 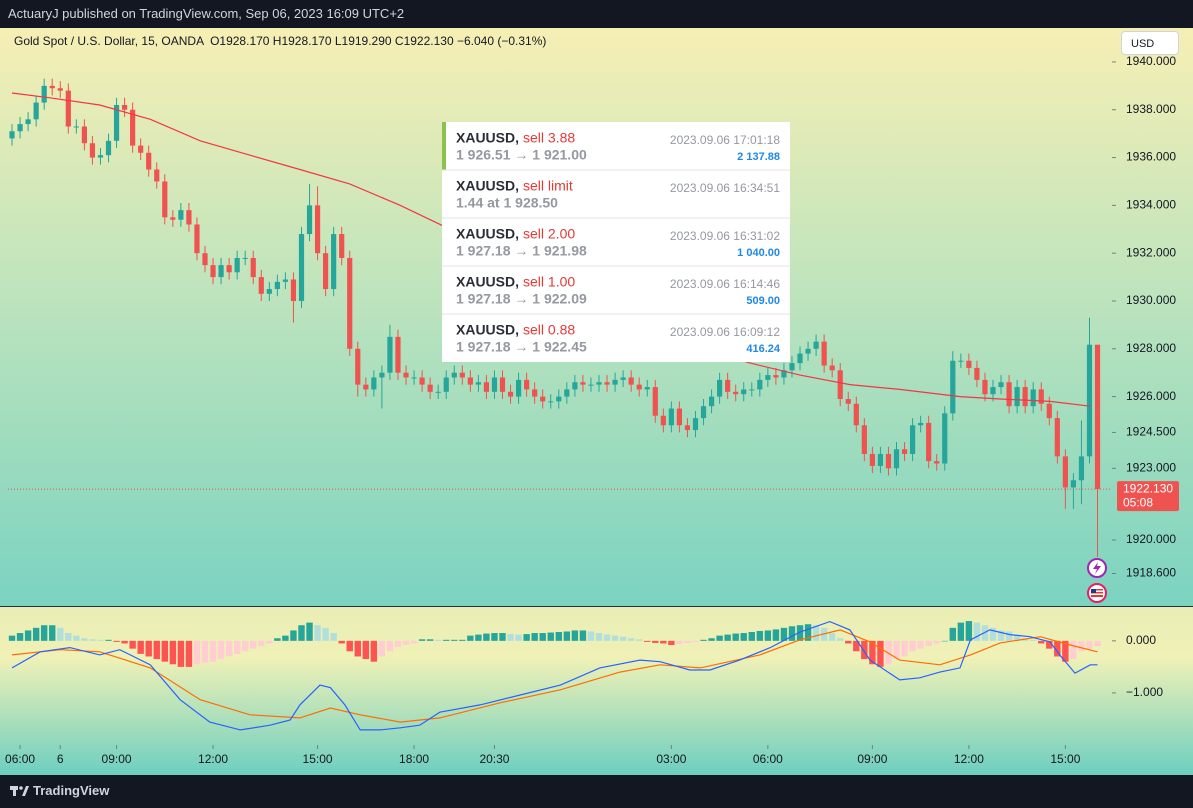 I want to click on y-tick-label: 1924.500, so click(x=1151, y=432).